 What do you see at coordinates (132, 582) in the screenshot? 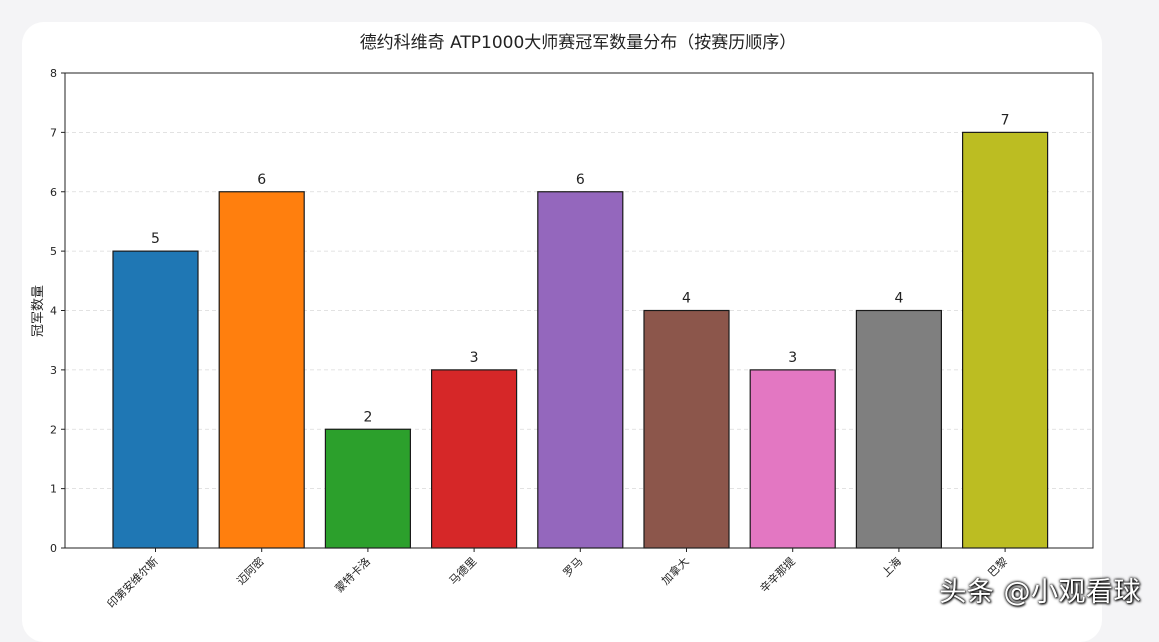
I see `x-tick-label: 印第安维尔斯` at bounding box center [132, 582].